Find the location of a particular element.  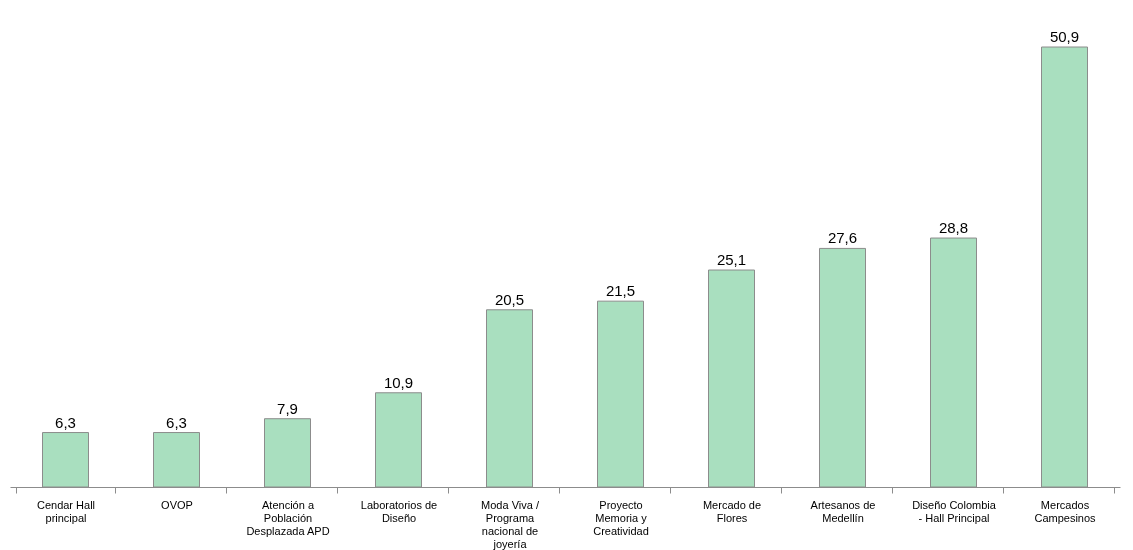

data-label: 50,9 is located at coordinates (1064, 36).